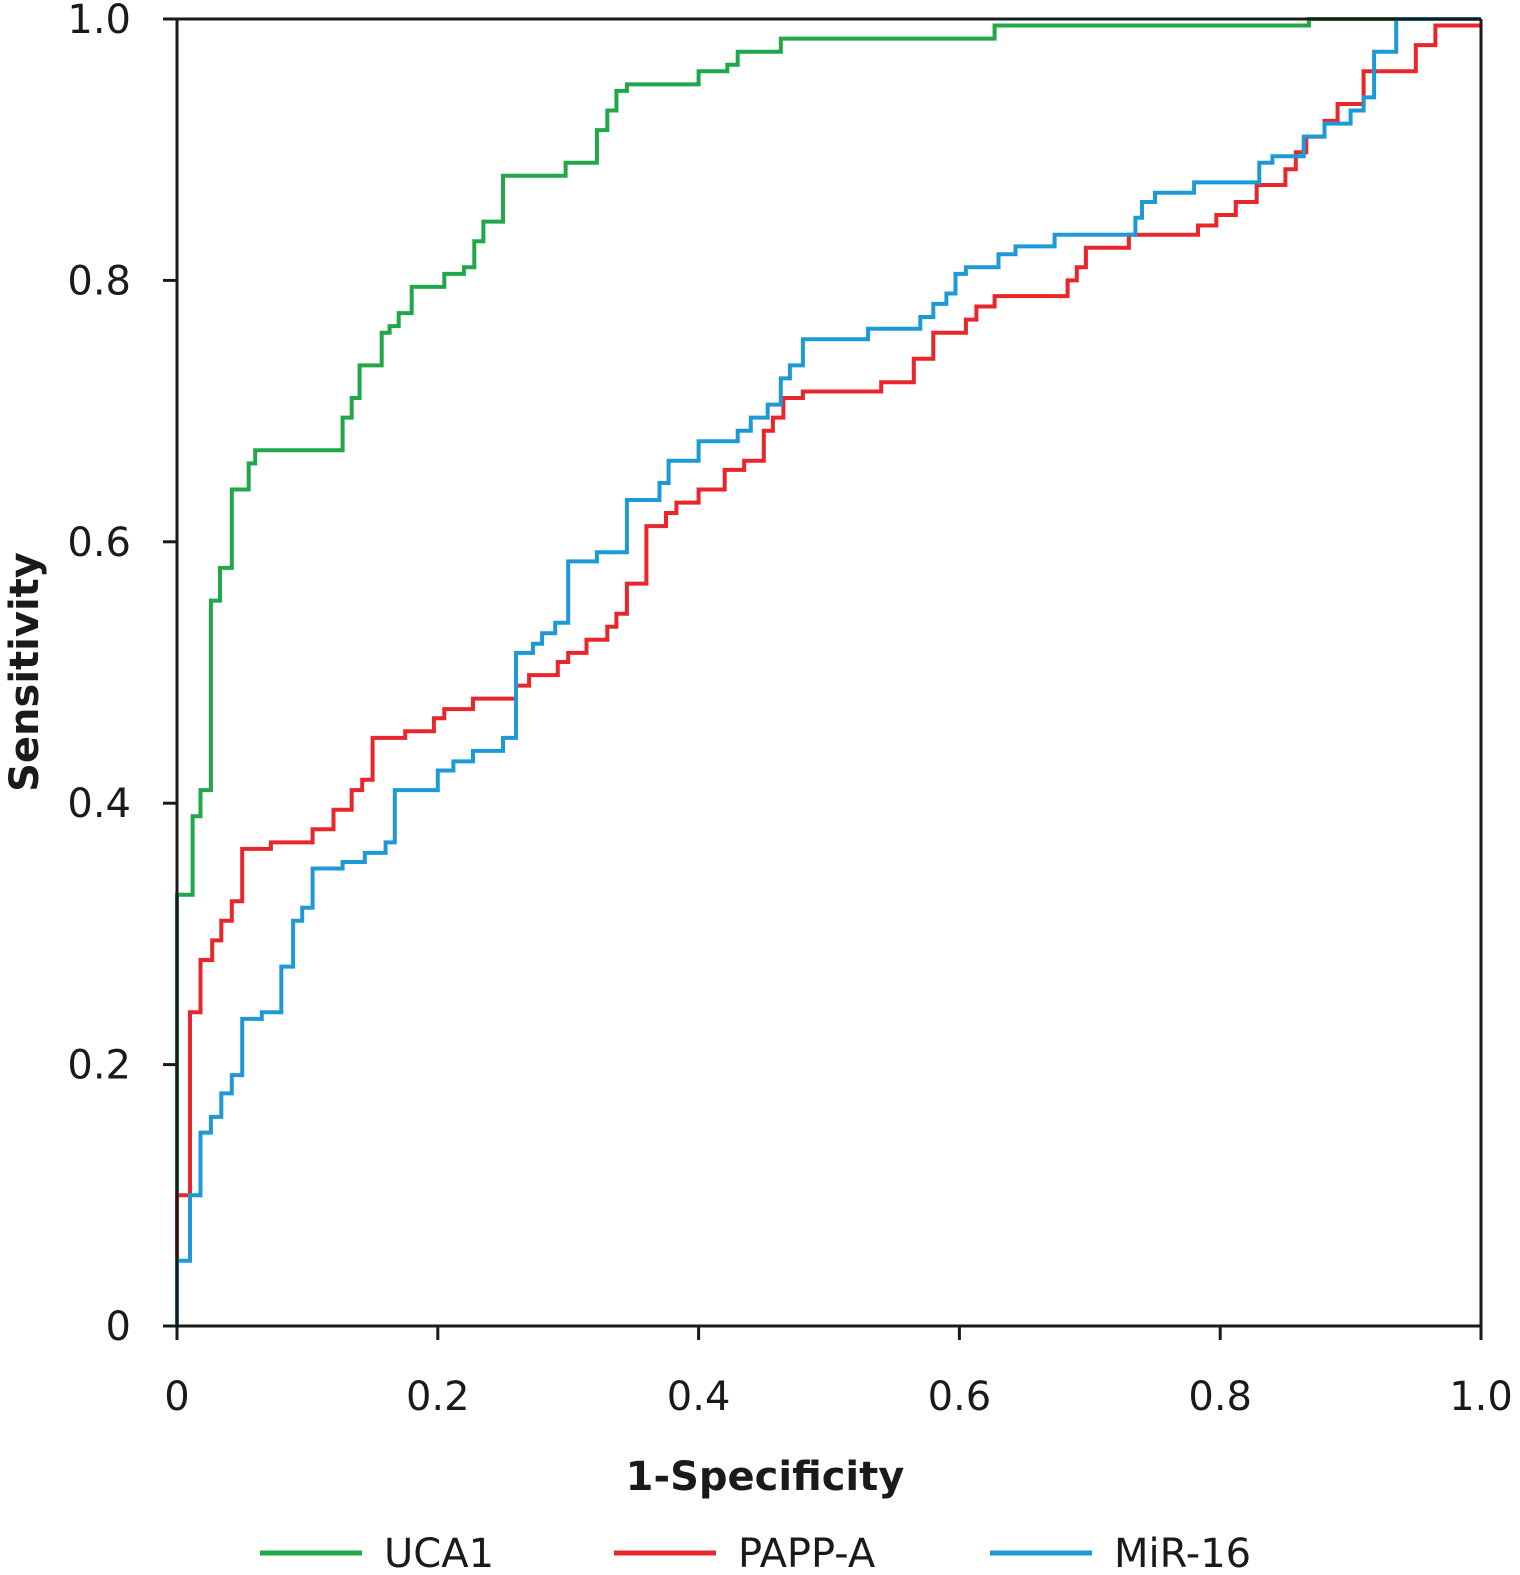 The width and height of the screenshot is (1520, 1575). I want to click on legend-label-papp-a: PAPP-A, so click(807, 1553).